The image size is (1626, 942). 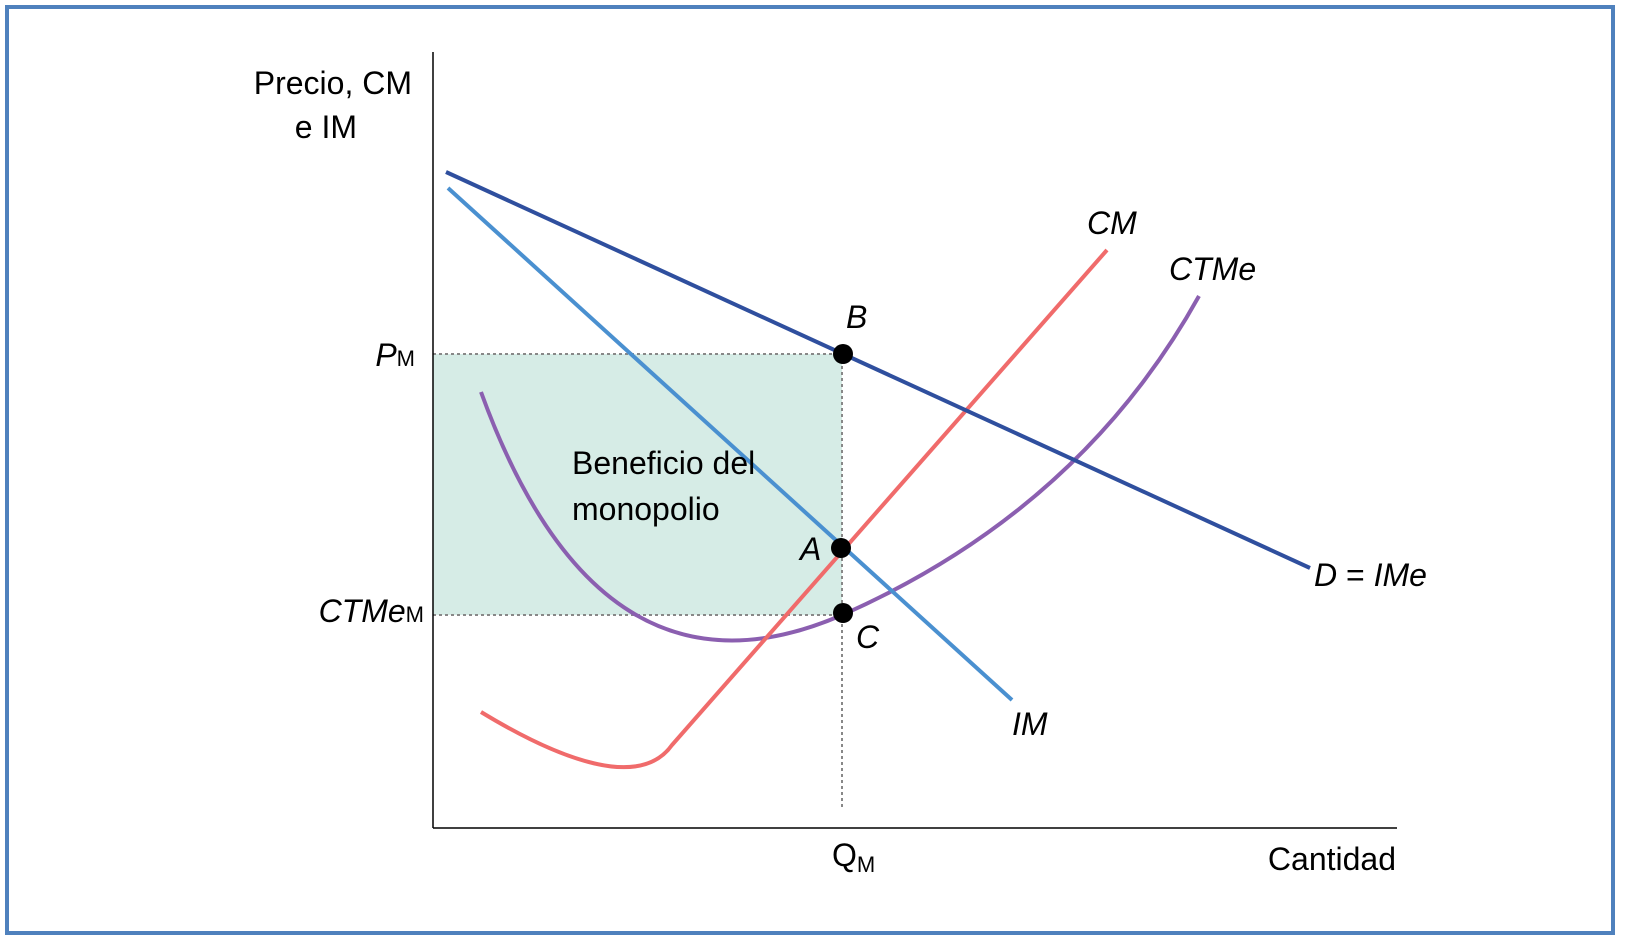 What do you see at coordinates (1400, 575) in the screenshot?
I see `demand-ime-label: IMe` at bounding box center [1400, 575].